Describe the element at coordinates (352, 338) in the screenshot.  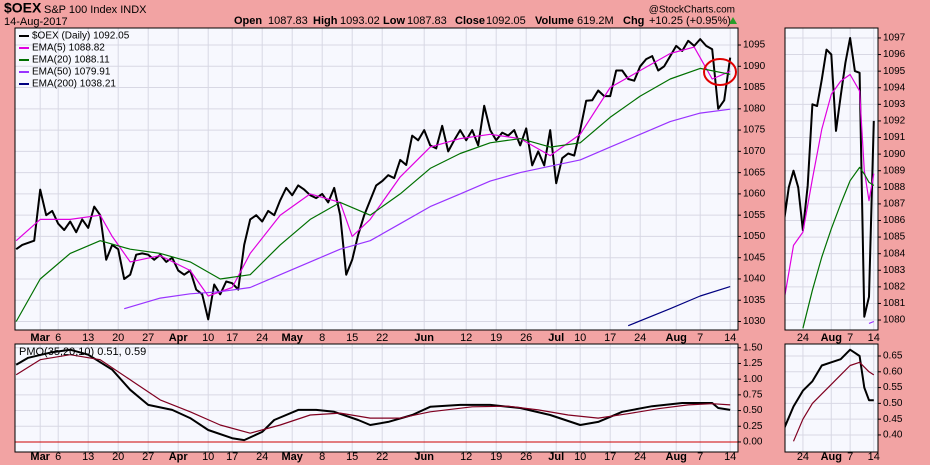
I see `x-tick-label: 15` at that location.